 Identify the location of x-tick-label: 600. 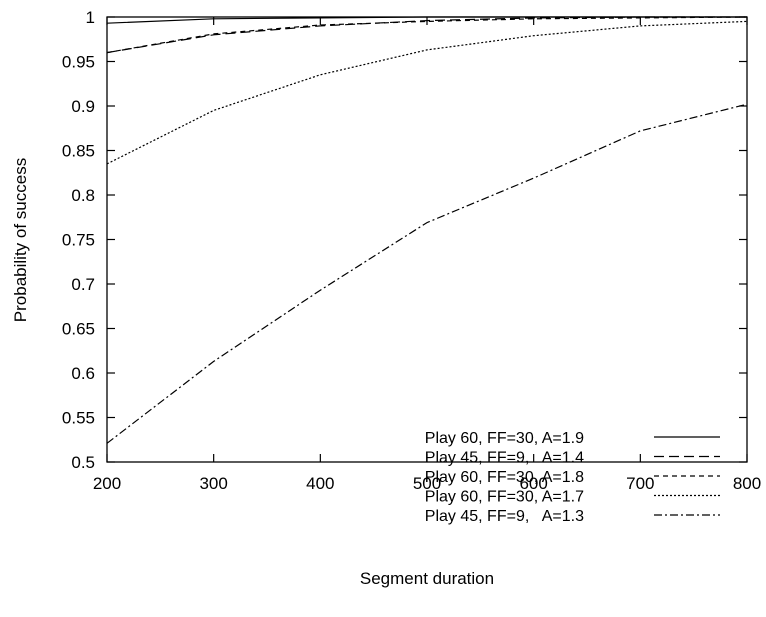
(533, 483).